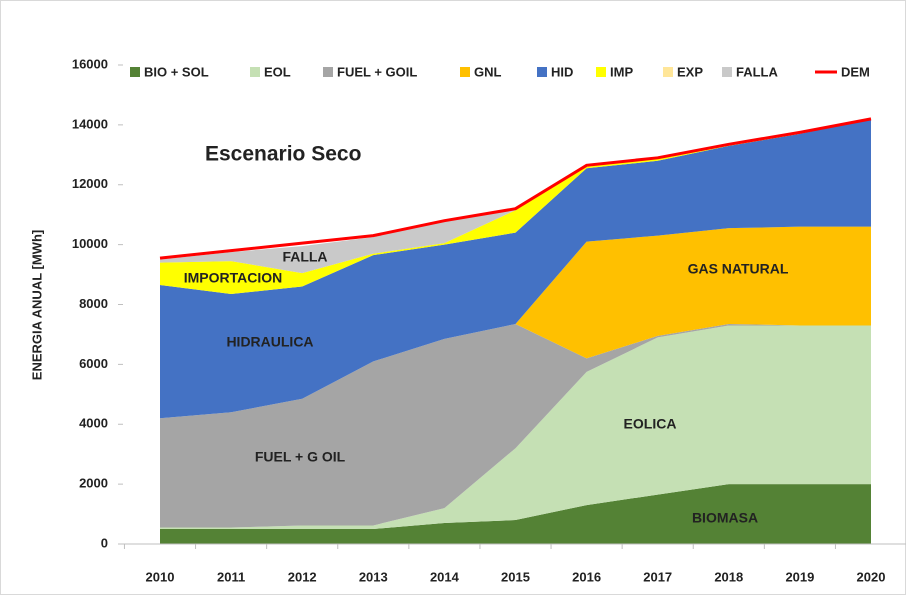 Image resolution: width=909 pixels, height=596 pixels. What do you see at coordinates (855, 71) in the screenshot?
I see `legend-label: DEM` at bounding box center [855, 71].